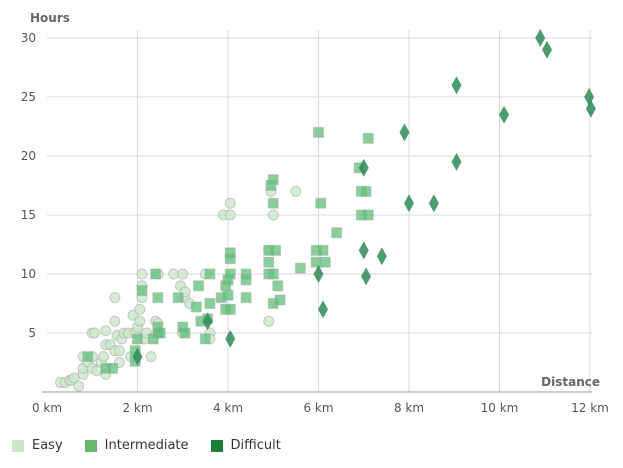  What do you see at coordinates (47, 408) in the screenshot?
I see `x-tick-label: 0 km` at bounding box center [47, 408].